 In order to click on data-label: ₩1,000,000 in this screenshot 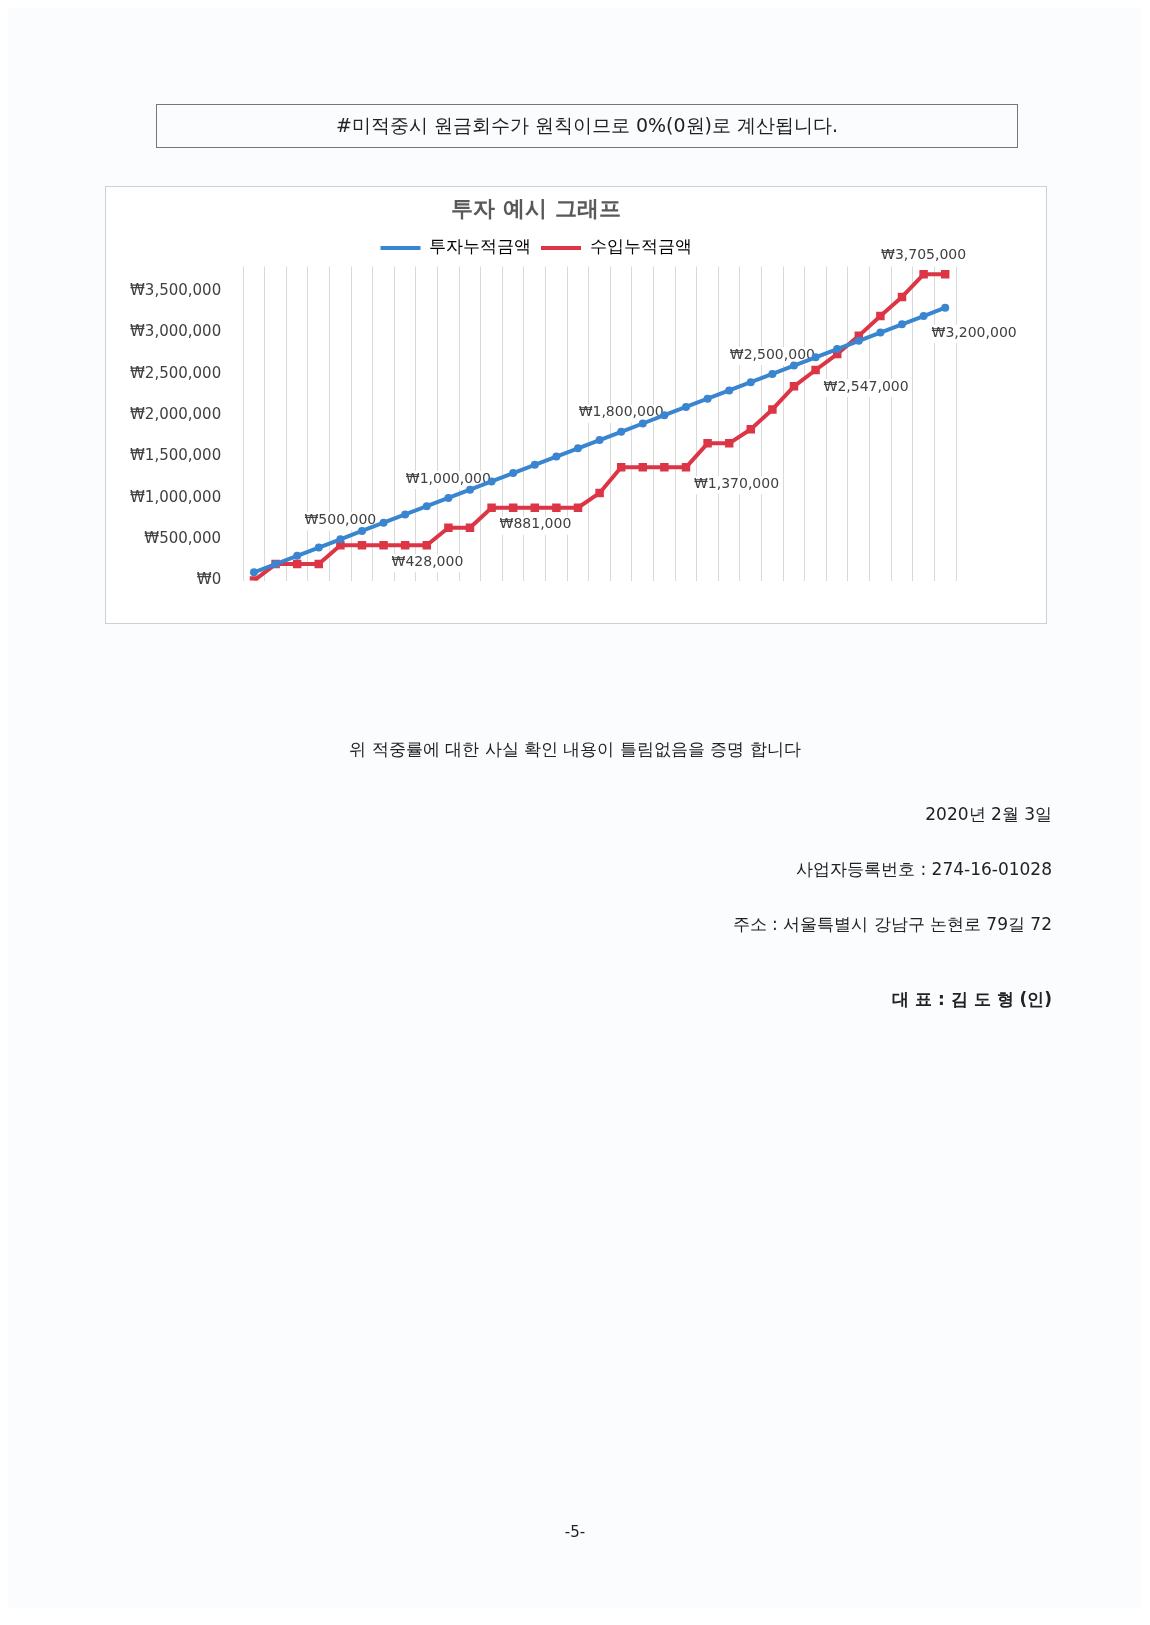, I will do `click(448, 477)`.